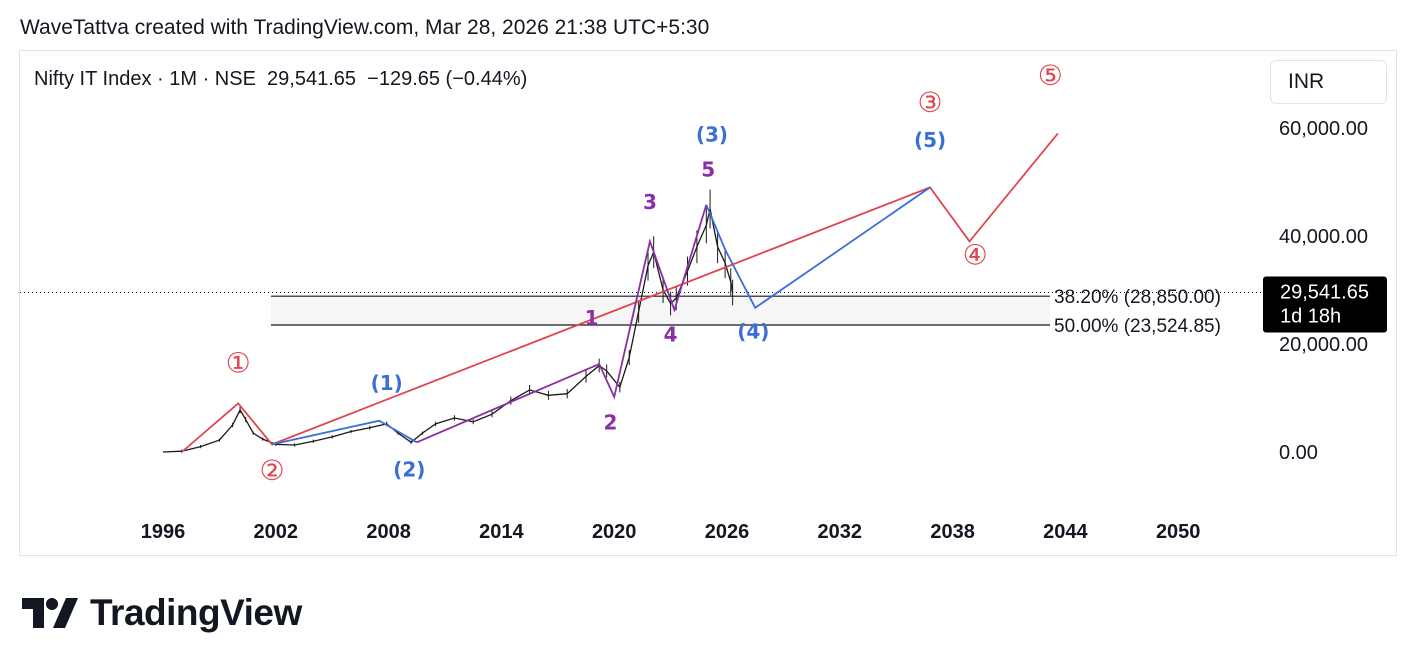  Describe the element at coordinates (50, 613) in the screenshot. I see `tradingview-logo-icon` at that location.